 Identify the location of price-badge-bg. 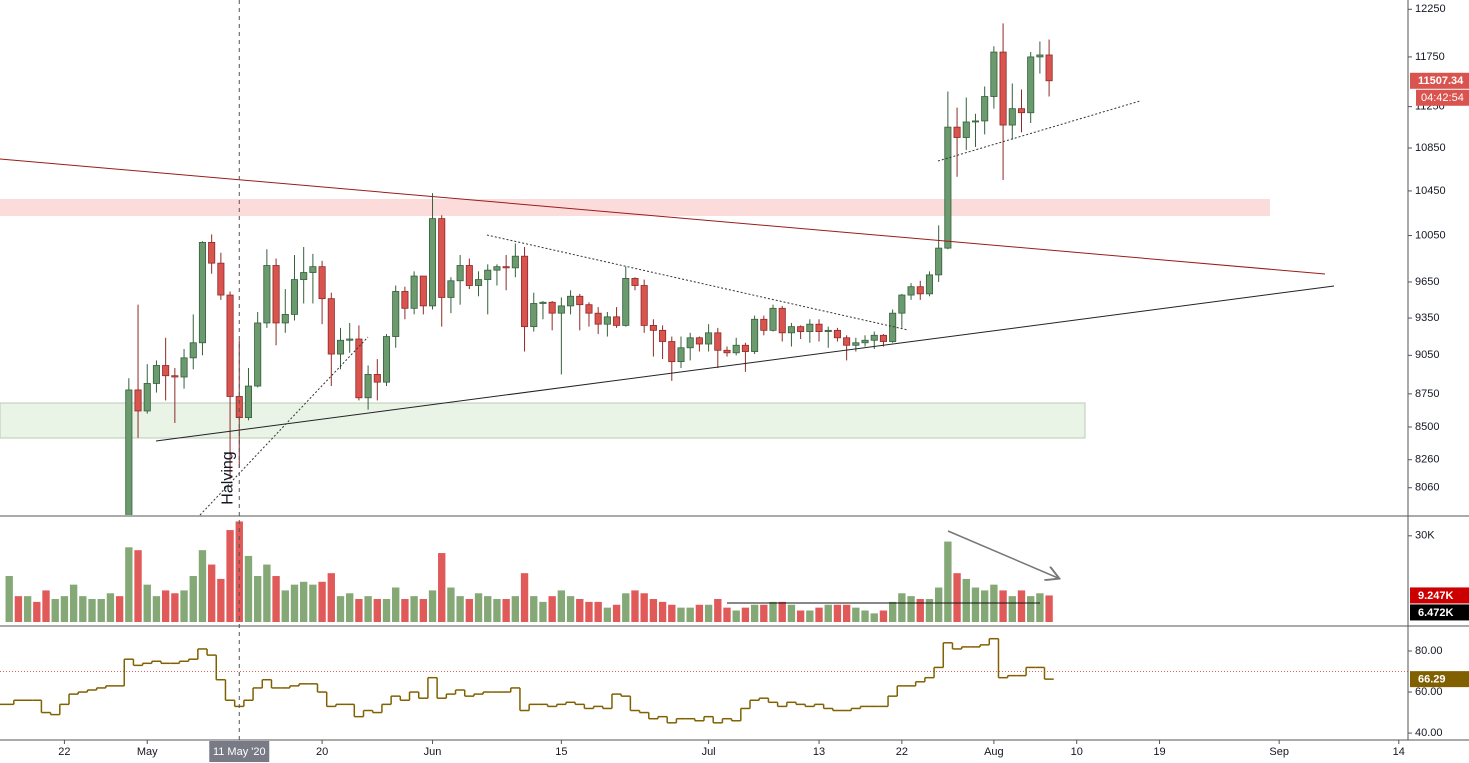
(1439, 80).